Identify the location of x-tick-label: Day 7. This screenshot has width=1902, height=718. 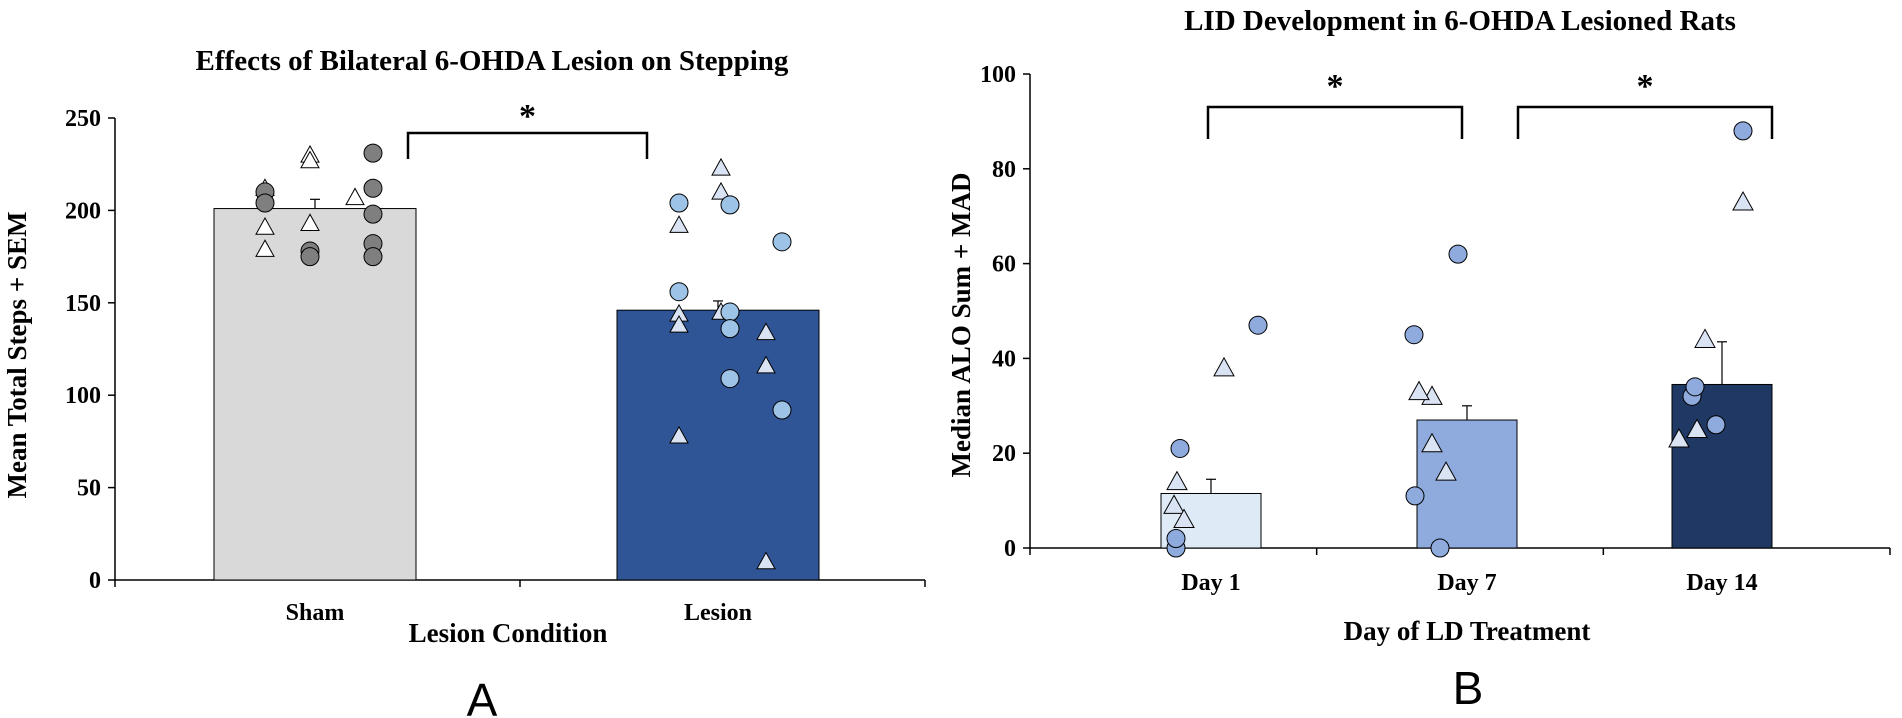
(1466, 583).